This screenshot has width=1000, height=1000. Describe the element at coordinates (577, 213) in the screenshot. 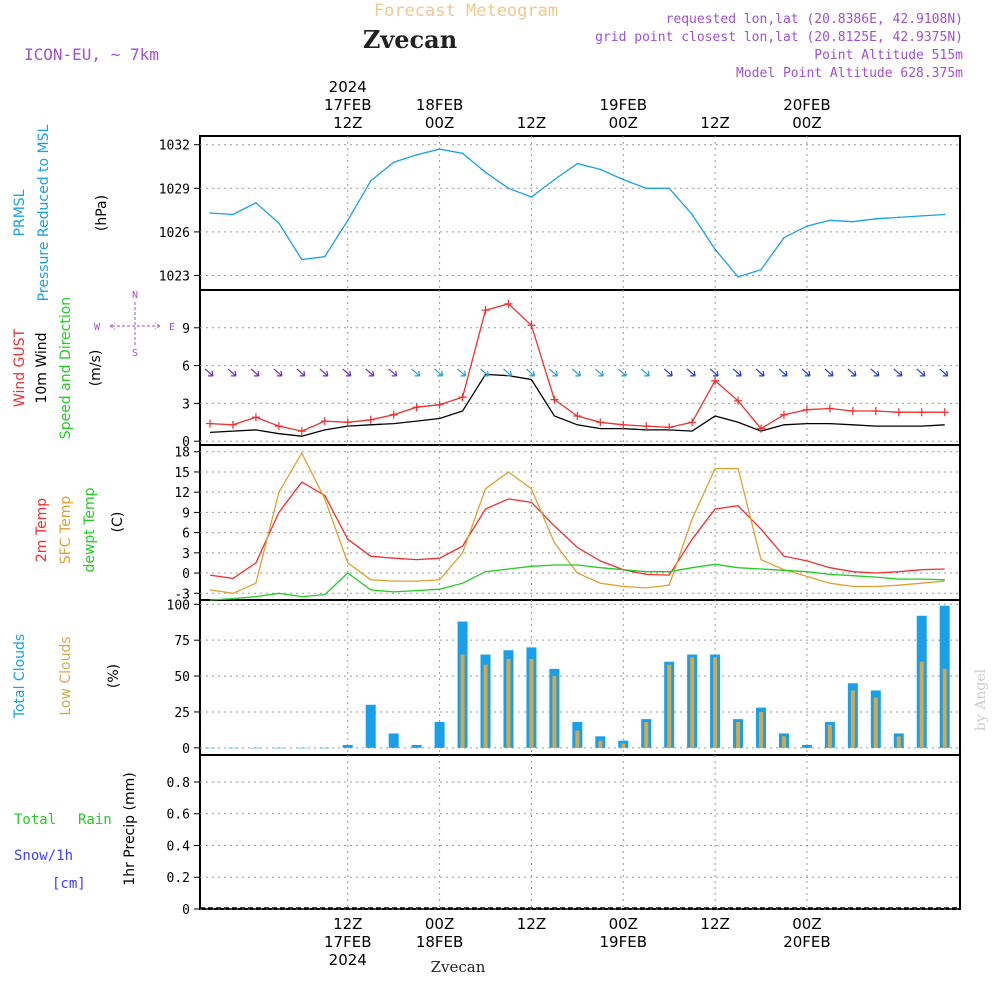

I see `pressure-line` at that location.